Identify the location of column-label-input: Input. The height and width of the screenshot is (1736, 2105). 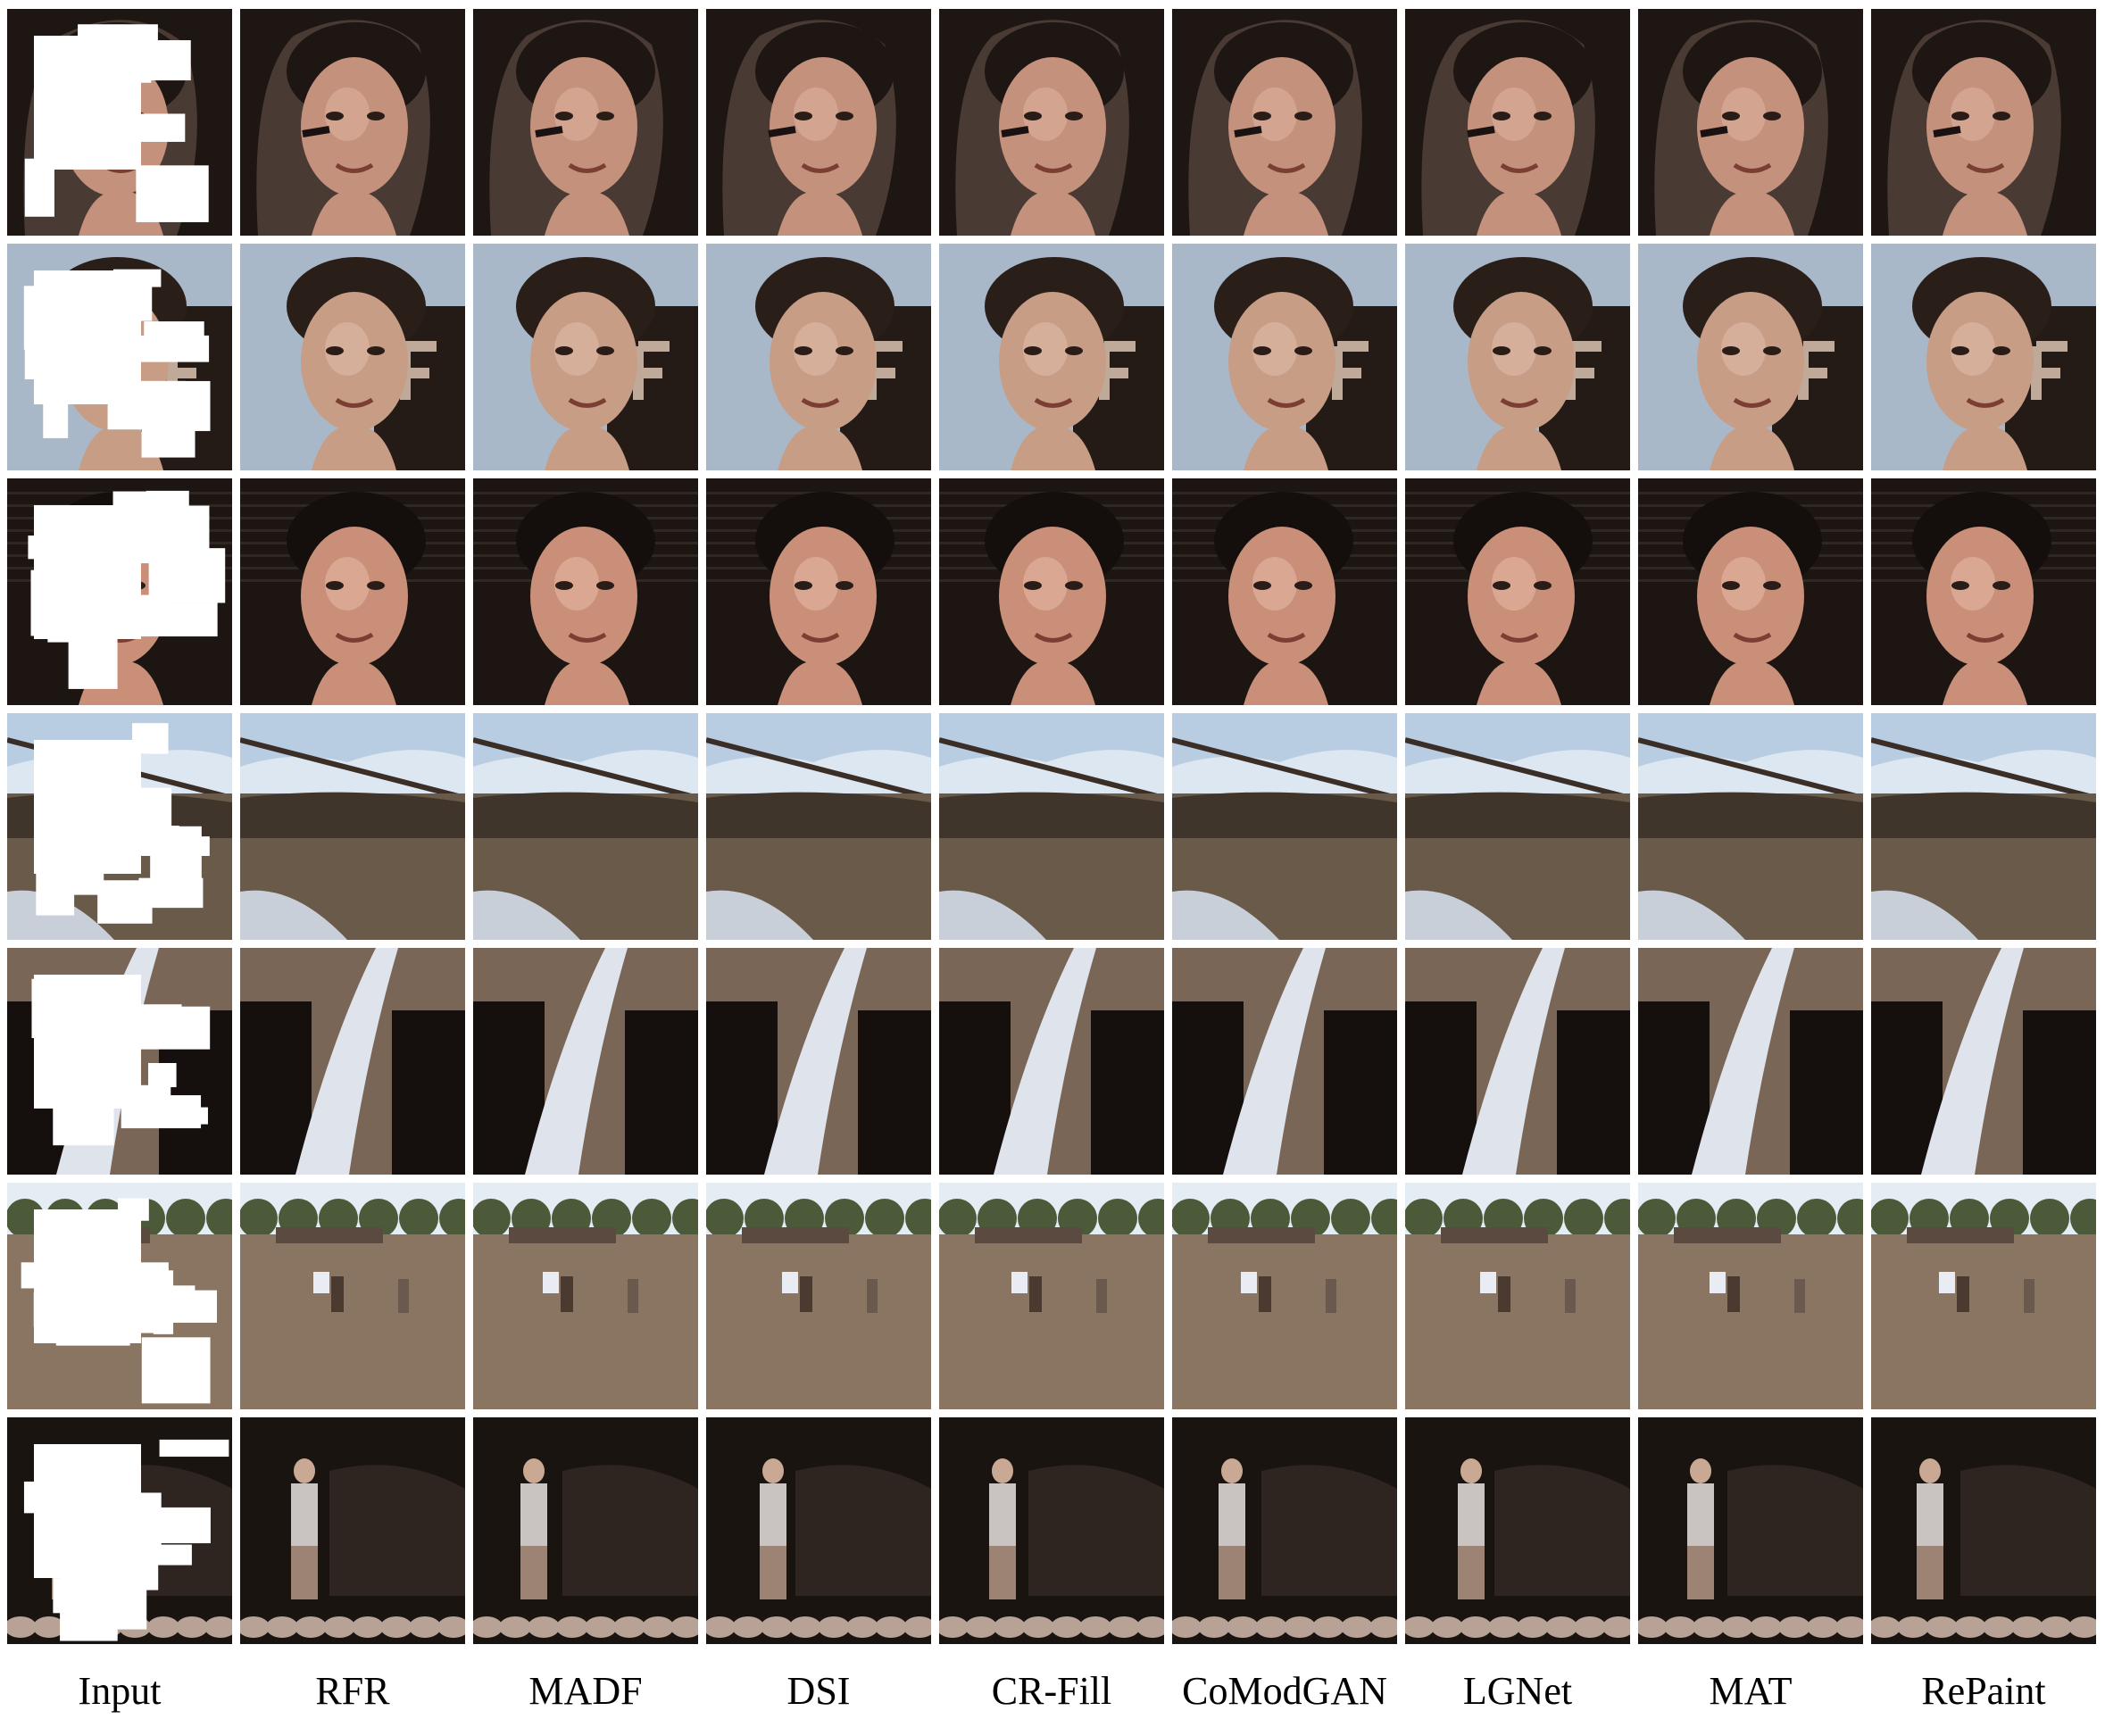
(120, 1691).